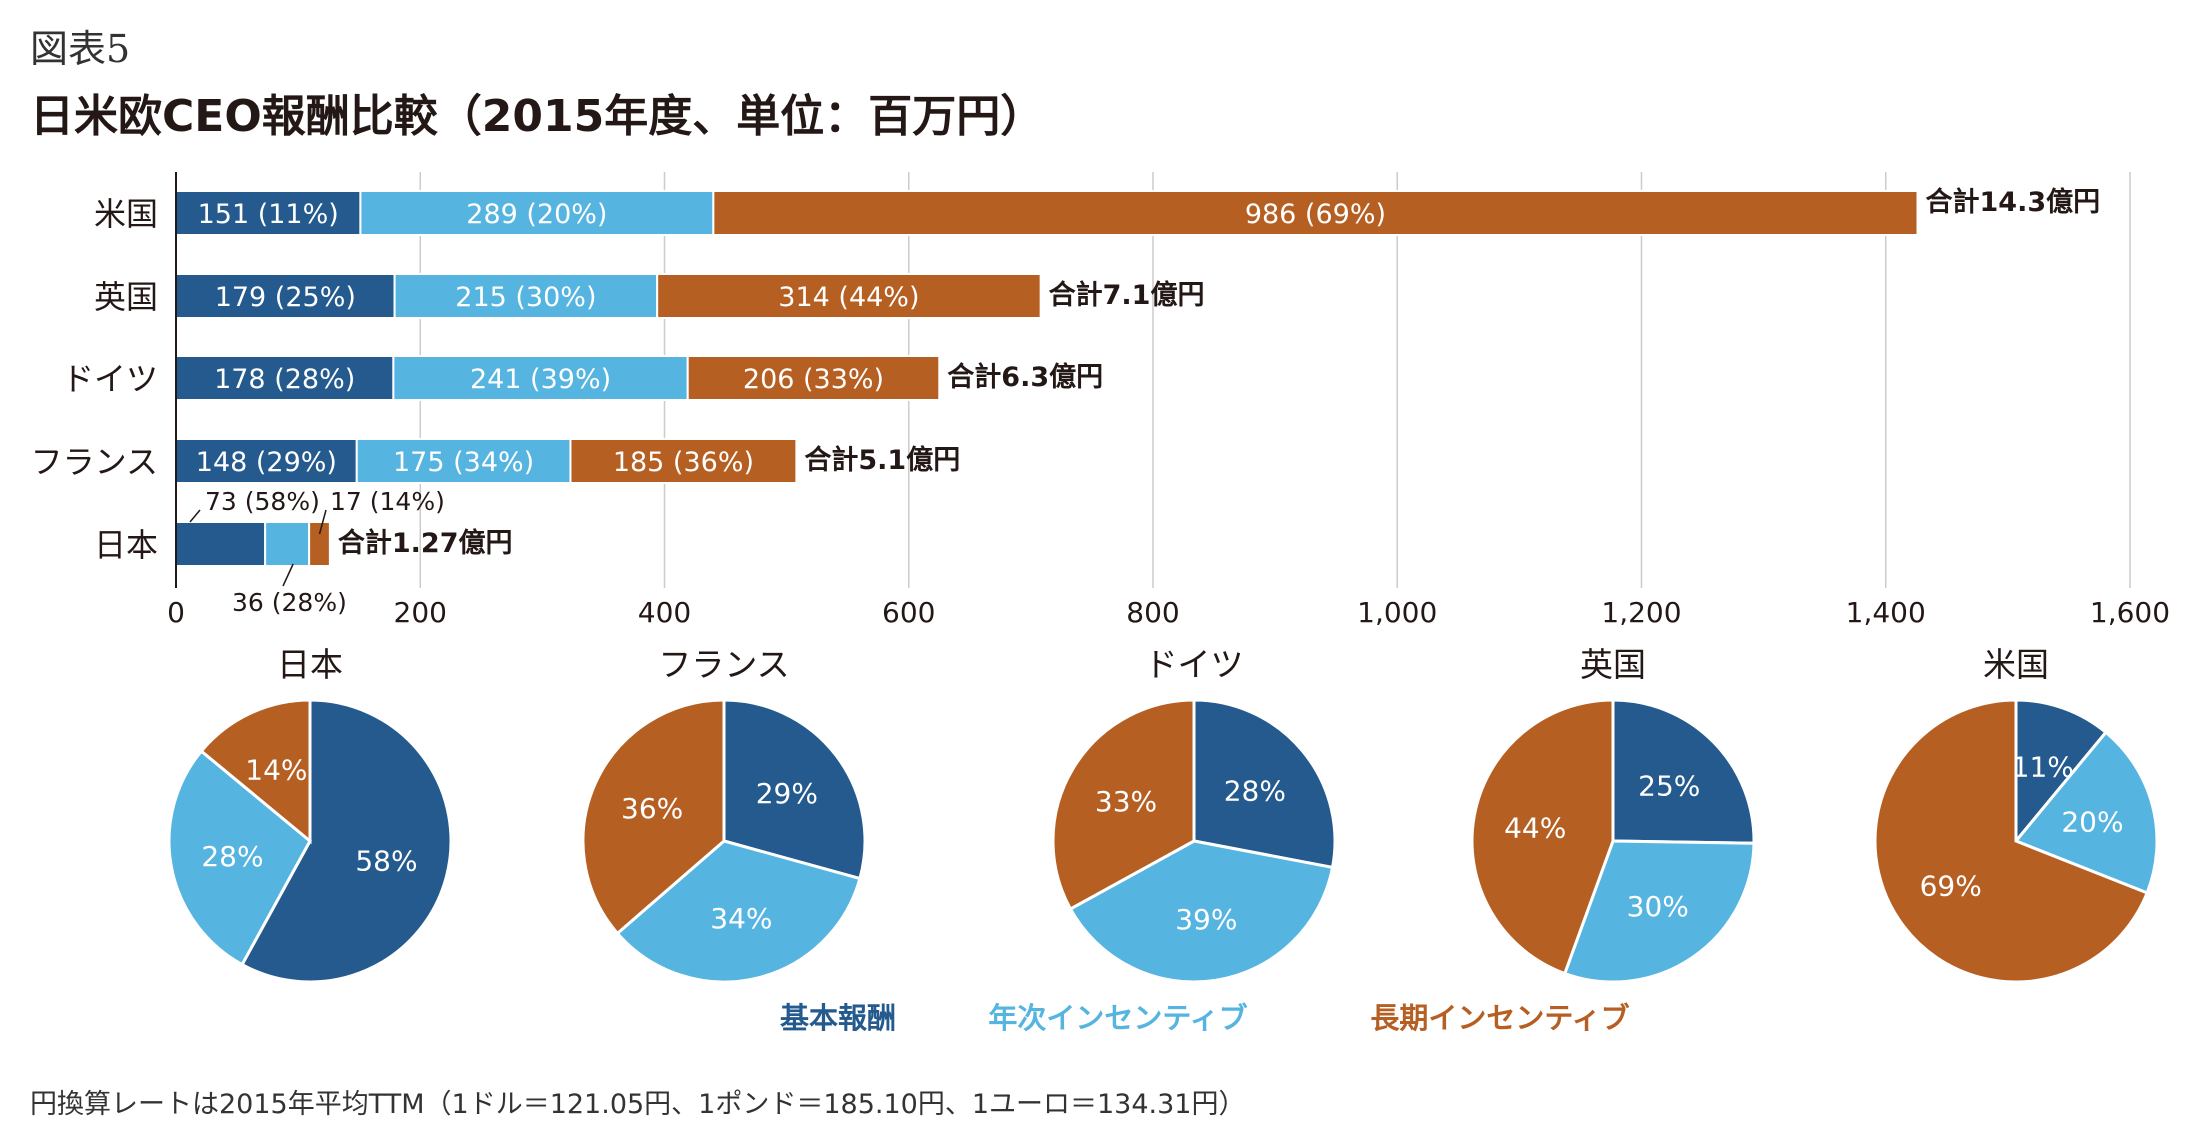 Image resolution: width=2190 pixels, height=1146 pixels. Describe the element at coordinates (2092, 821) in the screenshot. I see `pie-slice-label: 20%` at that location.